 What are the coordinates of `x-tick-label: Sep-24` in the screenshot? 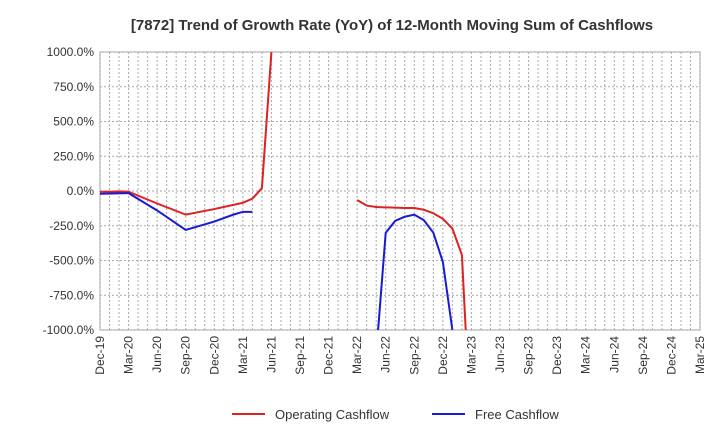 It's located at (643, 355).